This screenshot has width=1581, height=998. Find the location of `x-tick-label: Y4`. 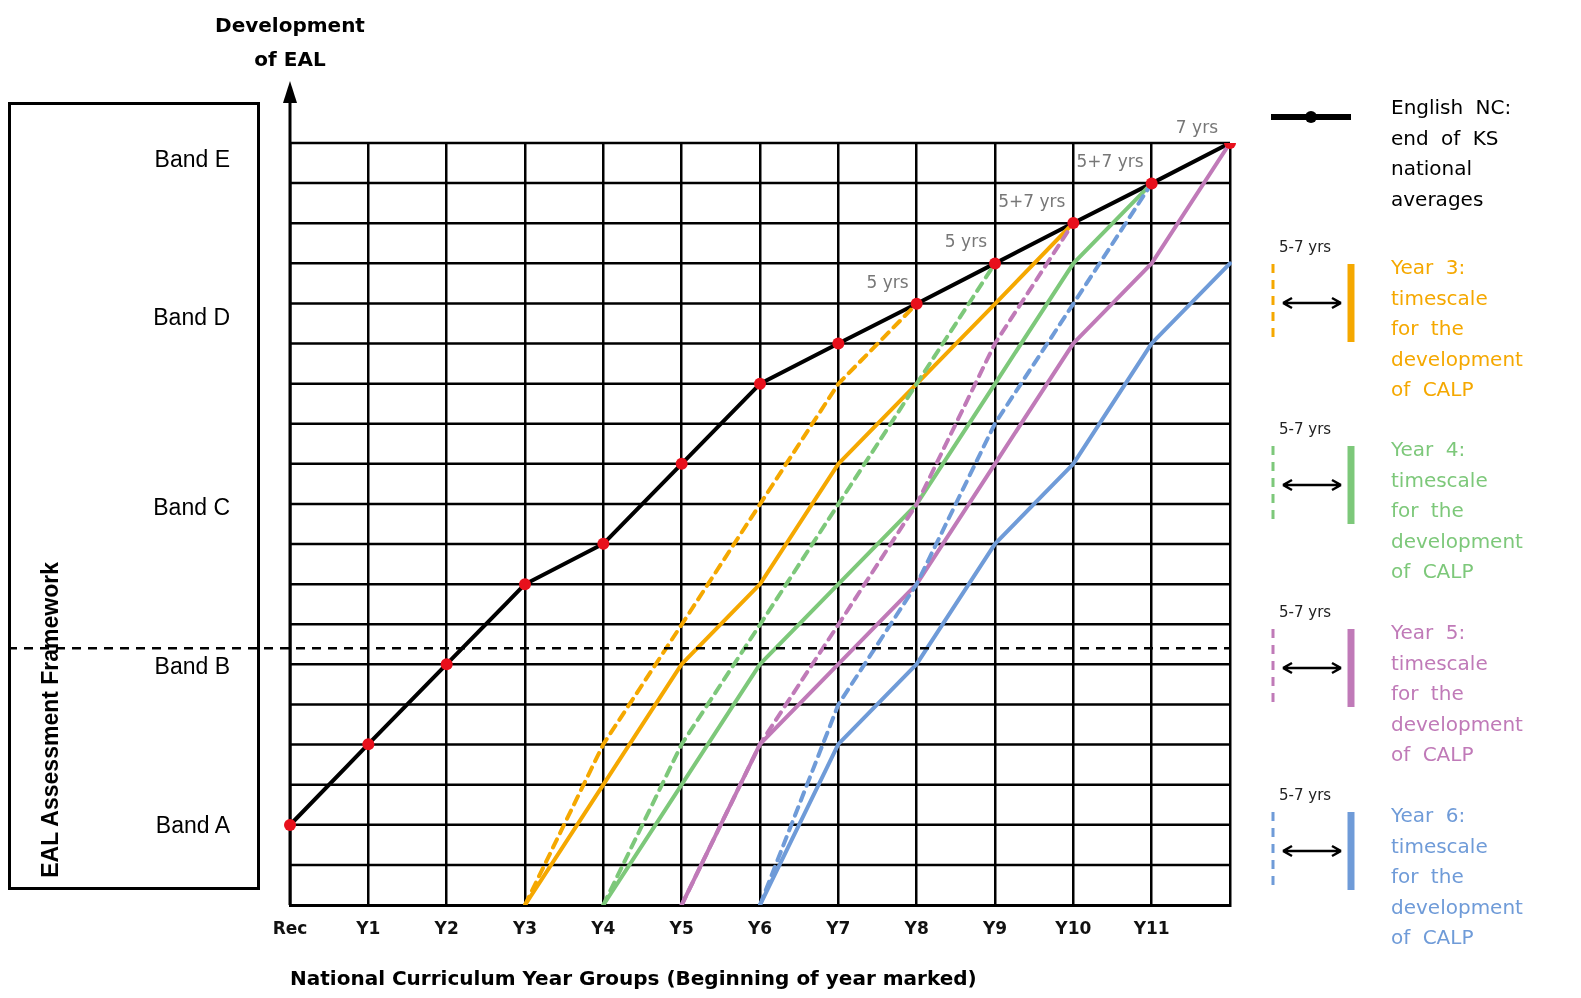

x-tick-label: Y4 is located at coordinates (603, 927).